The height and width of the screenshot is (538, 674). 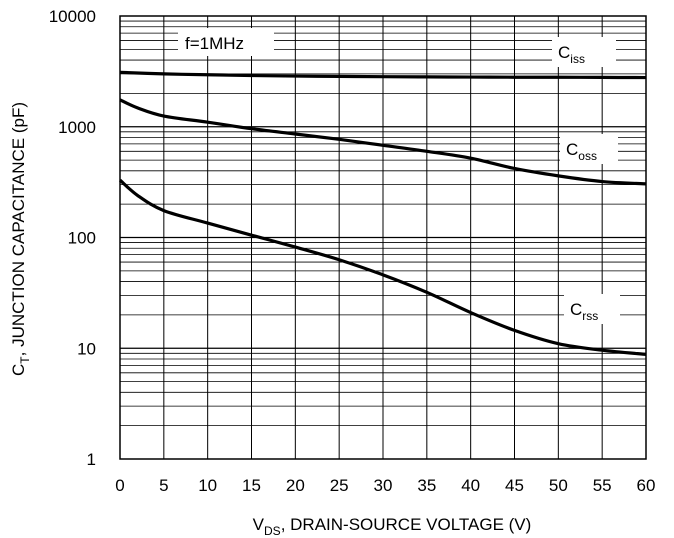 I want to click on y-axis-title-main: C, so click(x=18, y=370).